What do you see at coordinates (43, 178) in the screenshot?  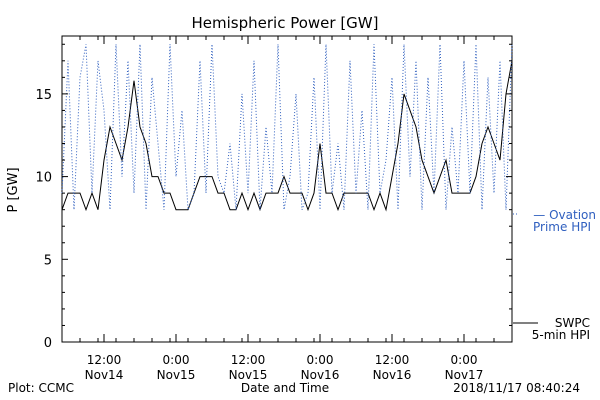 I see `y-tick-label: 10` at bounding box center [43, 178].